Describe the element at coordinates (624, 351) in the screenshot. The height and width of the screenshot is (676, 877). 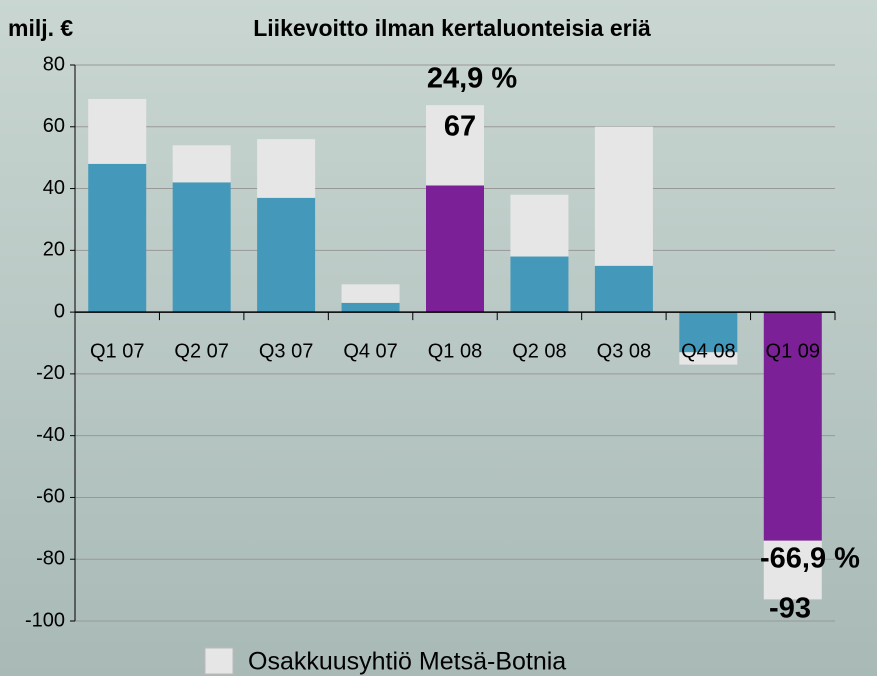
I see `x-tick-label: Q3 08` at that location.